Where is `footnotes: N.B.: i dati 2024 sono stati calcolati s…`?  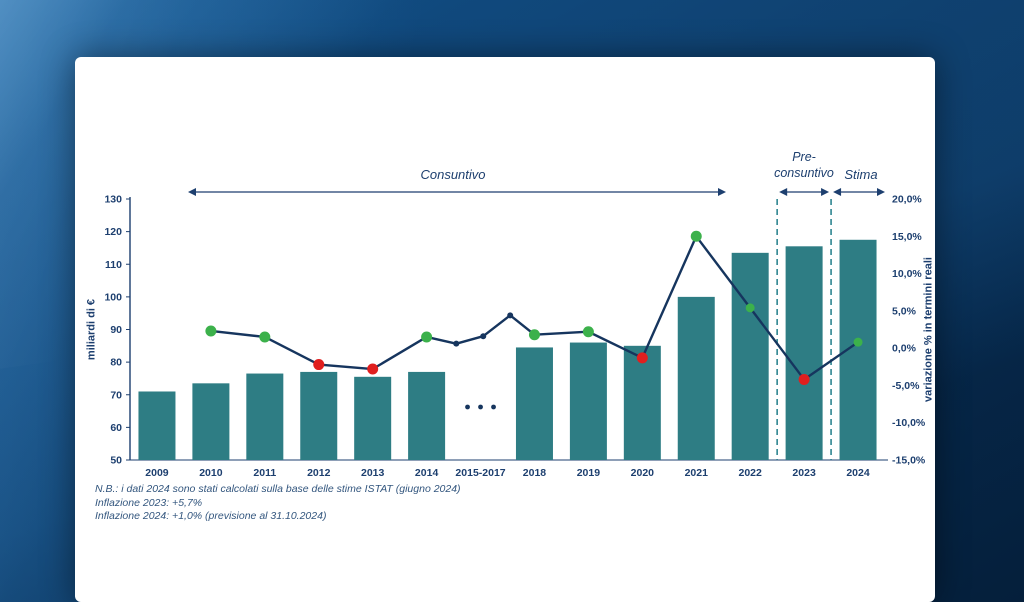 footnotes: N.B.: i dati 2024 sono stati calcolati s… is located at coordinates (278, 503).